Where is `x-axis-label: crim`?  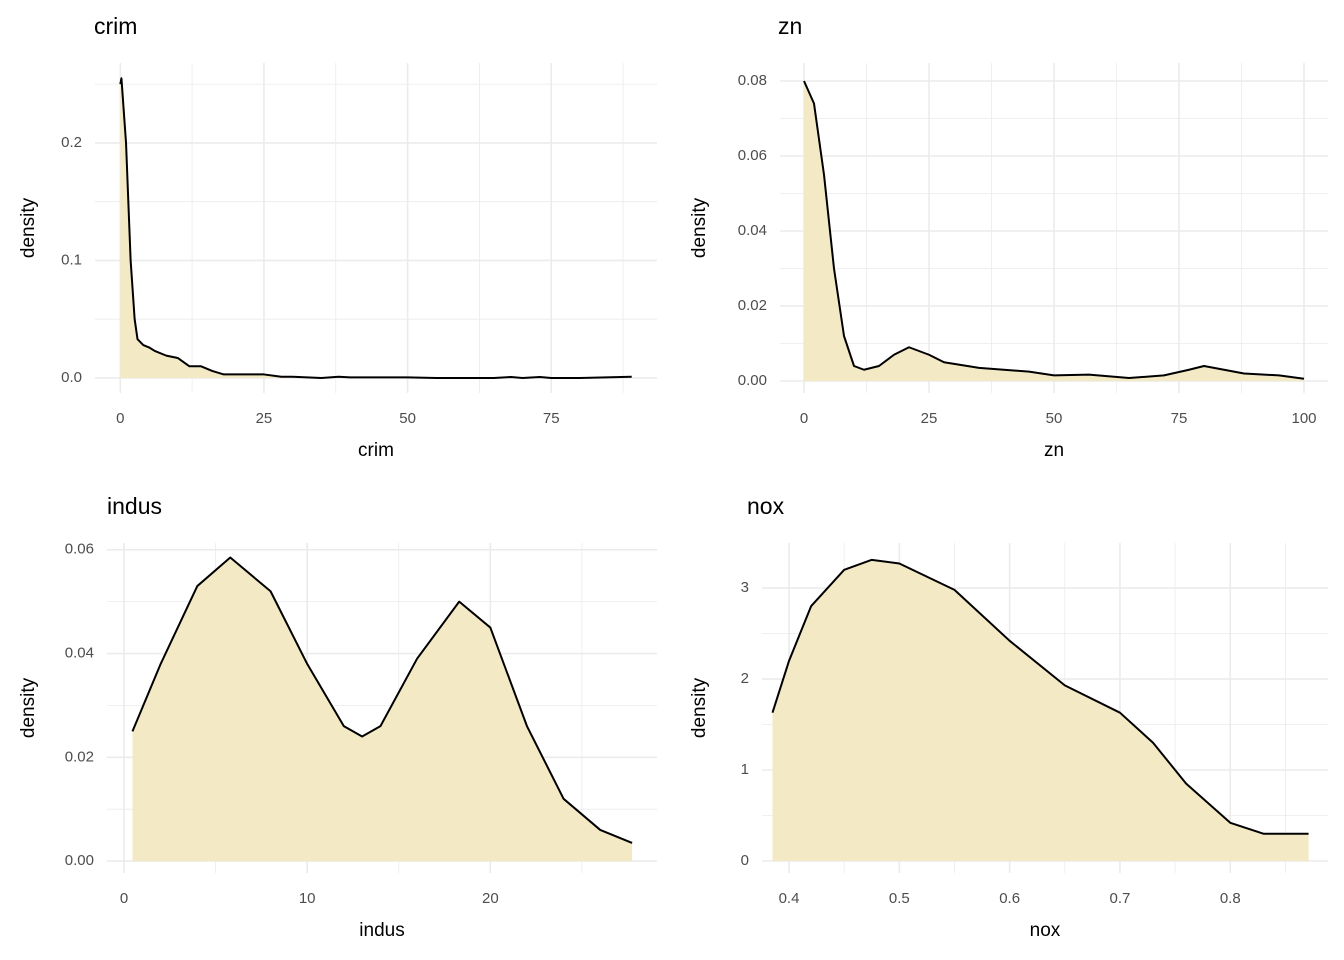 x-axis-label: crim is located at coordinates (376, 450).